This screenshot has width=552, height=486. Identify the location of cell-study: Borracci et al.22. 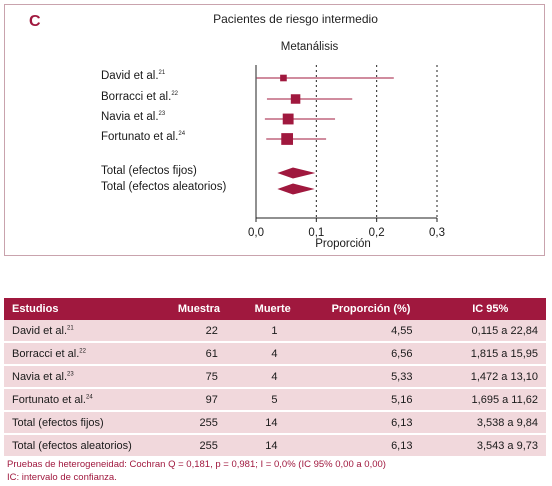
(82, 354).